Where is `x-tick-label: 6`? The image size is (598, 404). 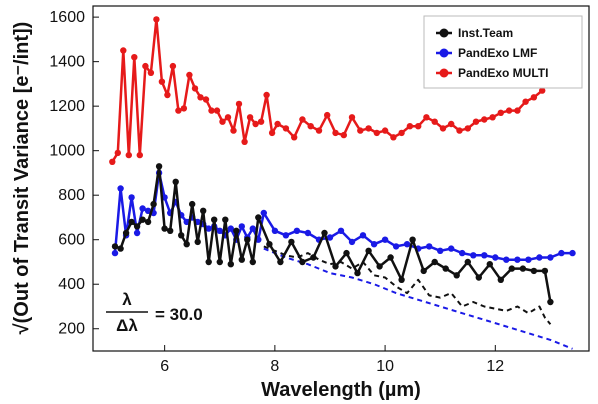
x-tick-label: 6 is located at coordinates (164, 366).